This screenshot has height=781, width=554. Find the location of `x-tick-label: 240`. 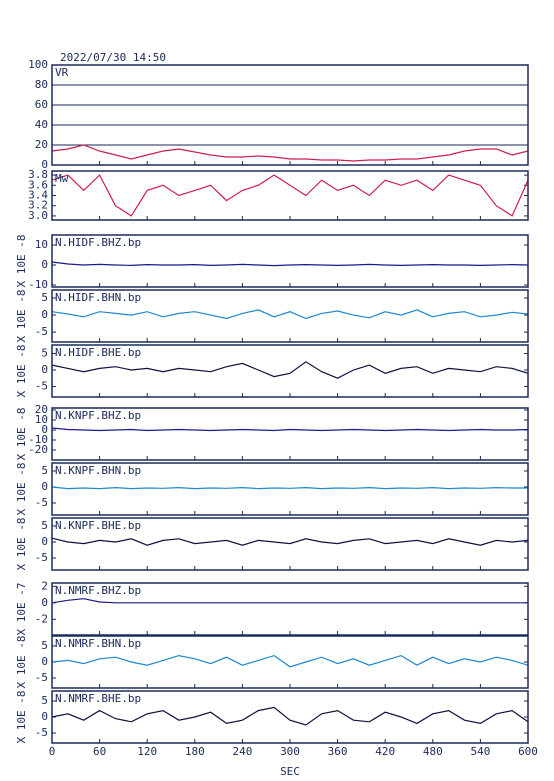

x-tick-label: 240 is located at coordinates (242, 751).